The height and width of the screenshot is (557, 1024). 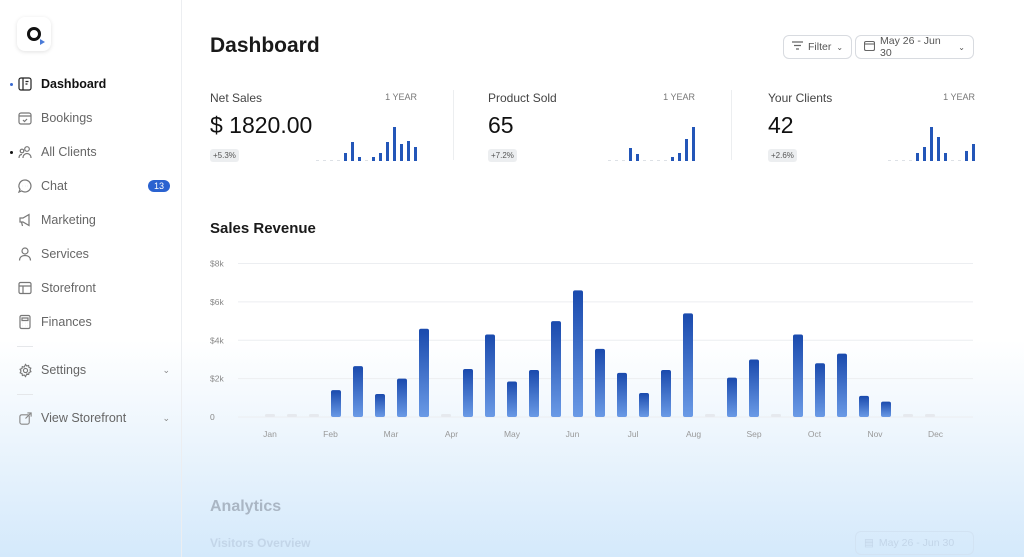 I want to click on analytics-title: Analytics, so click(x=246, y=506).